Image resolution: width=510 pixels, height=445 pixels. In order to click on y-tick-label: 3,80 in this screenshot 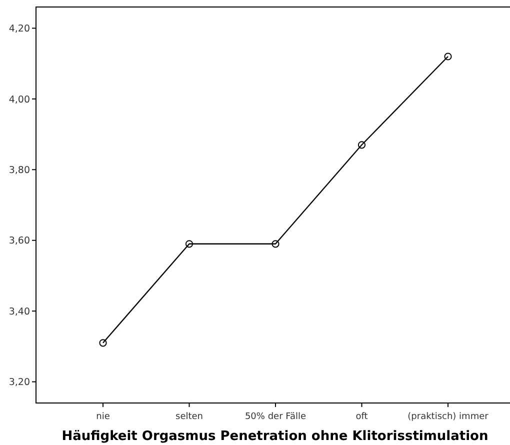, I will do `click(19, 170)`.